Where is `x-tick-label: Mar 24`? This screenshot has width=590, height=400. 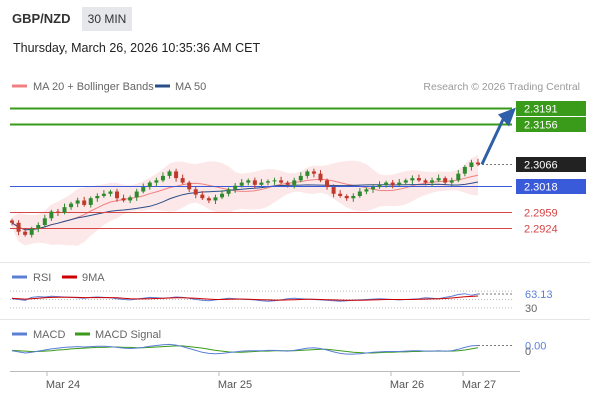 x-tick-label: Mar 24 is located at coordinates (63, 385).